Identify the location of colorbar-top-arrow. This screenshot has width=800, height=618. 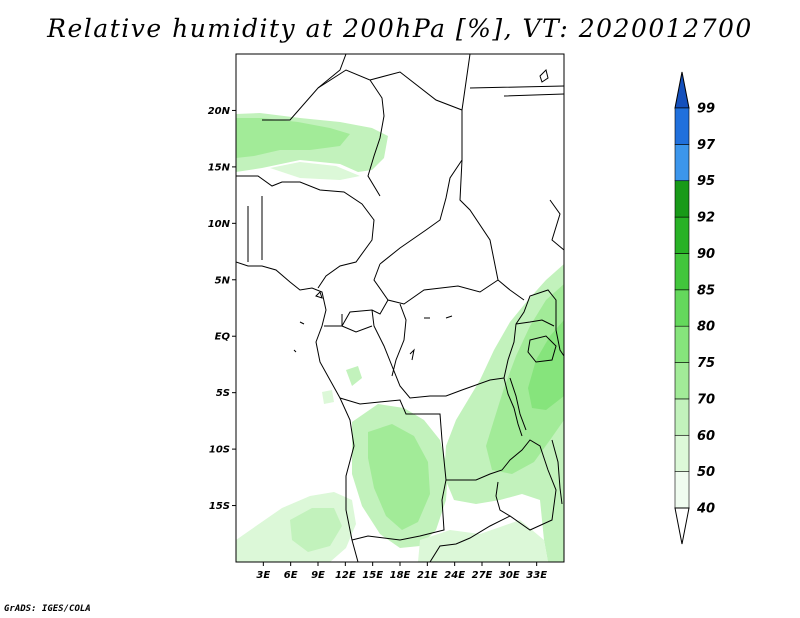
(682, 90).